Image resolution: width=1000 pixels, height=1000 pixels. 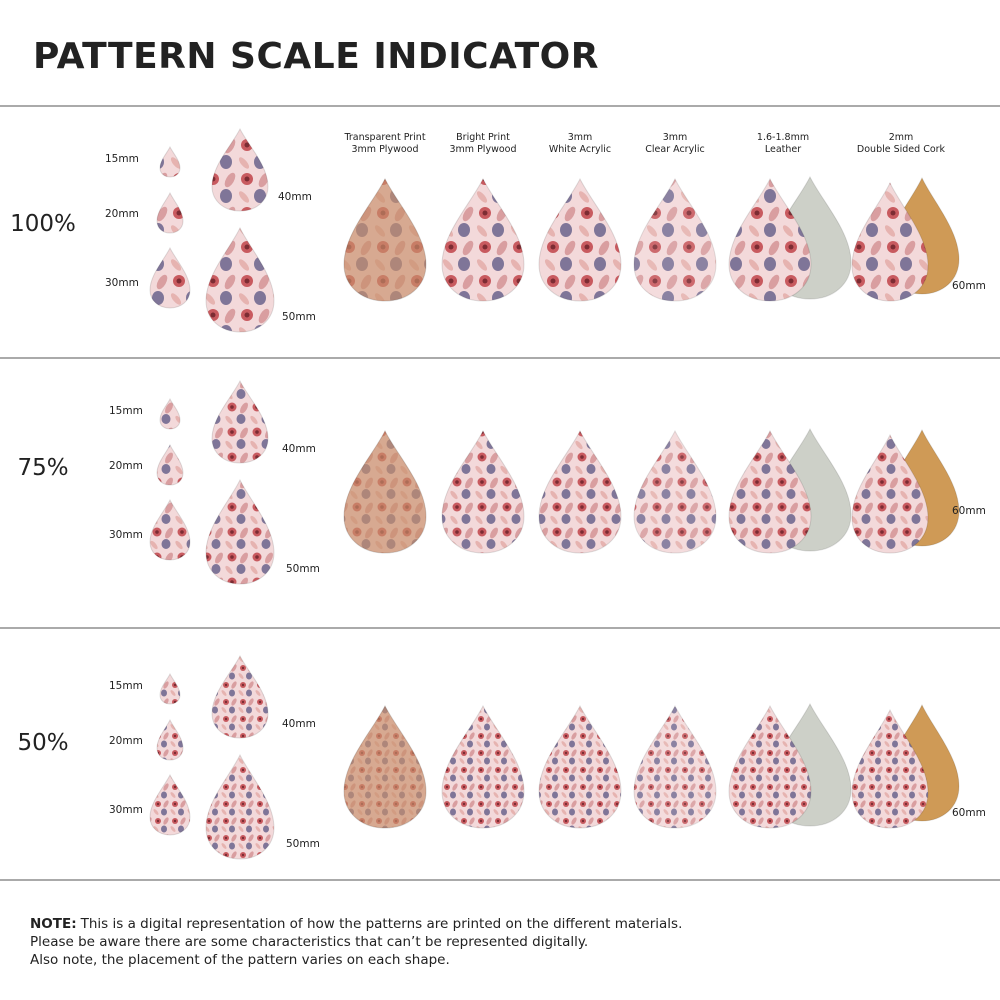 I want to click on scale-label: 75%, so click(x=42, y=468).